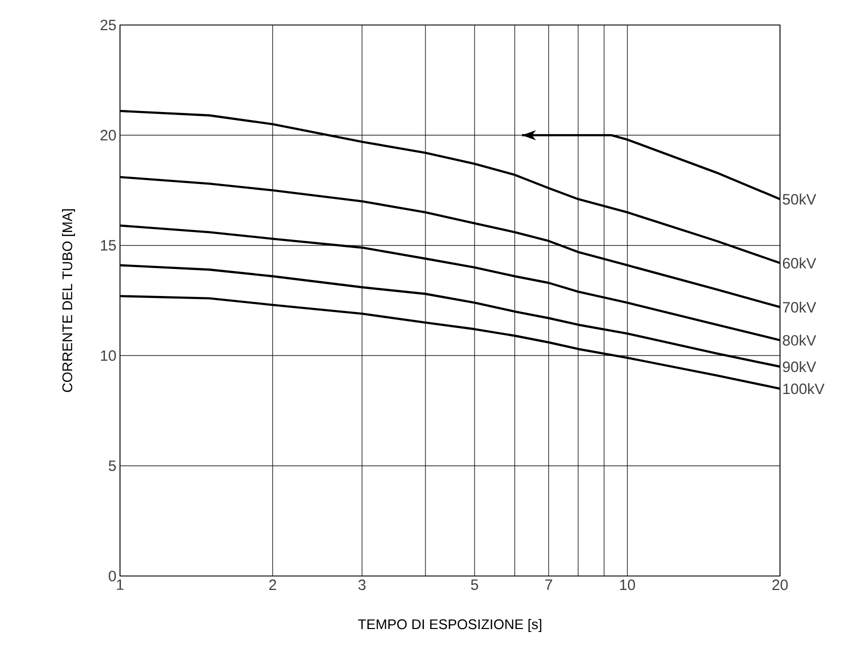 The height and width of the screenshot is (669, 850). Describe the element at coordinates (803, 388) in the screenshot. I see `series-label: 100kV` at that location.